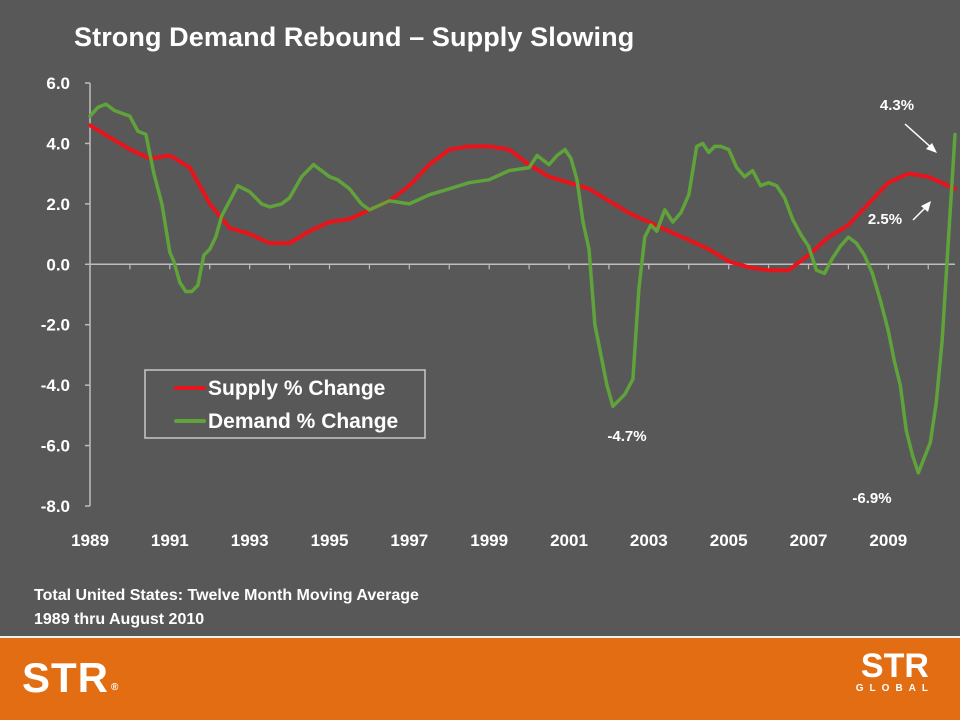  Describe the element at coordinates (409, 540) in the screenshot. I see `x-tick-label: 1997` at that location.